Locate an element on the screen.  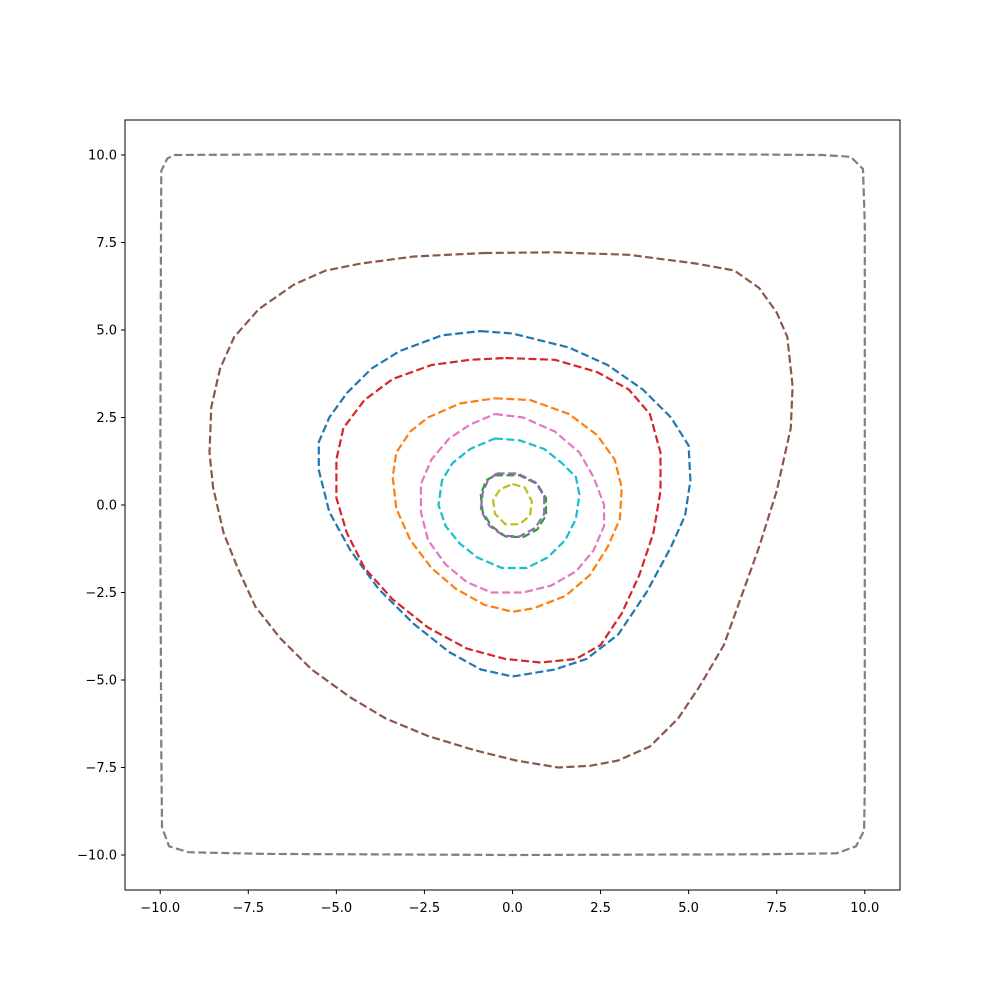
x-axis: −10.0 −7.5 −5.0 −2.5 0.0 2.5 5.0 7.5 10.0 is located at coordinates (509, 903).